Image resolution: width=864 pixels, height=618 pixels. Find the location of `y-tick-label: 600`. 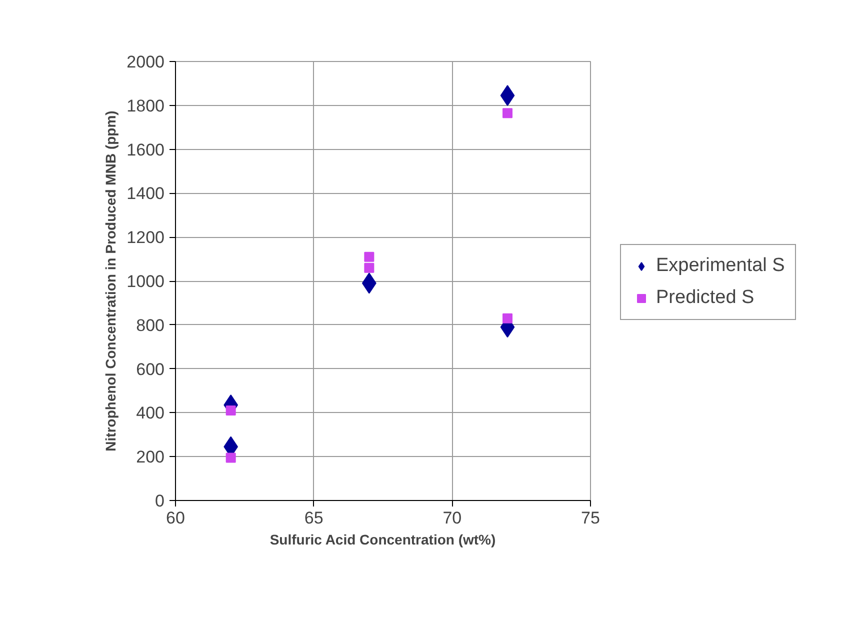

y-tick-label: 600 is located at coordinates (150, 369).